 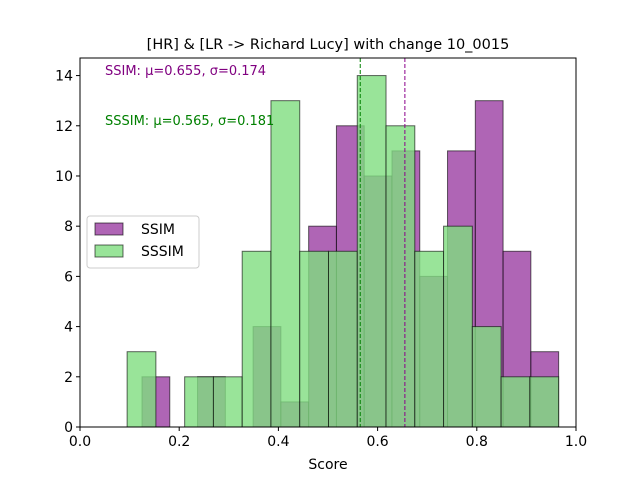 I want to click on mean-lines, so click(x=382, y=242).